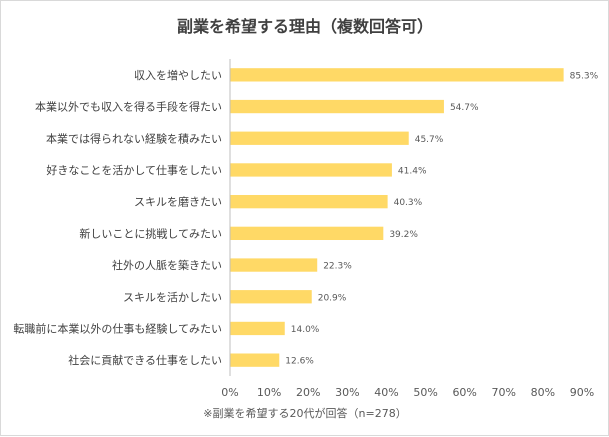 The height and width of the screenshot is (437, 609). What do you see at coordinates (408, 203) in the screenshot?
I see `value-label-5: 40.3%` at bounding box center [408, 203].